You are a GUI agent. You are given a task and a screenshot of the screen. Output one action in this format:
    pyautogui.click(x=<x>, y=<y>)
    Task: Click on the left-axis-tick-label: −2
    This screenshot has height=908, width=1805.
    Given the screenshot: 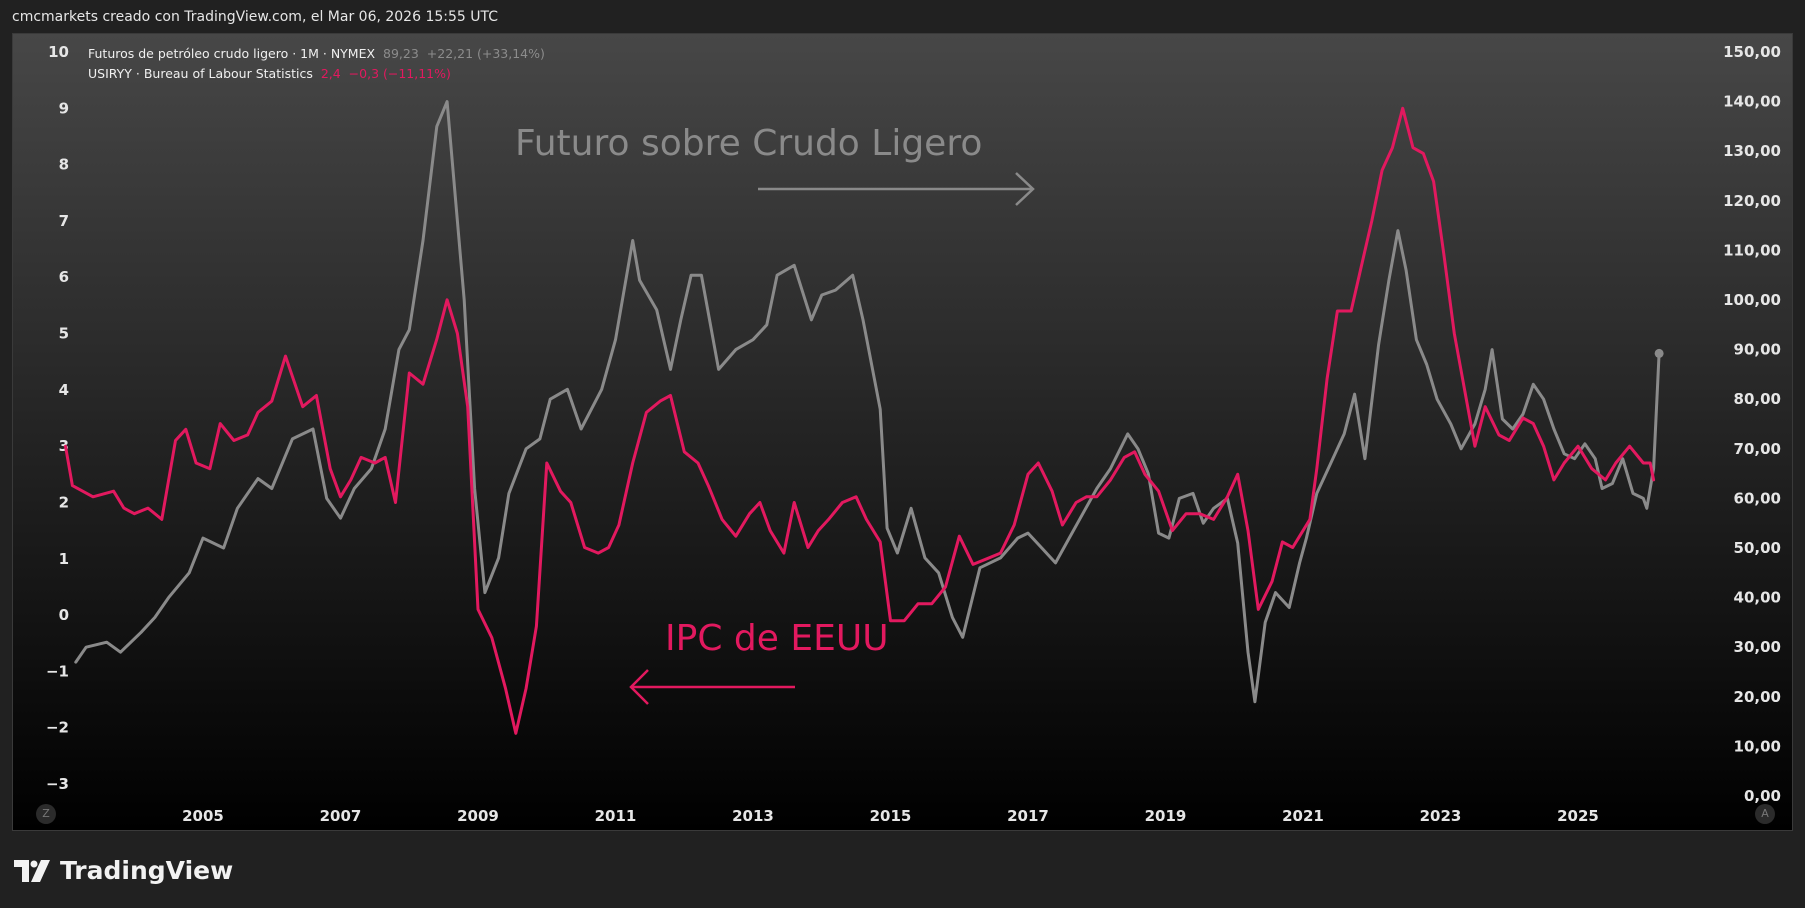 What is the action you would take?
    pyautogui.click(x=57, y=728)
    